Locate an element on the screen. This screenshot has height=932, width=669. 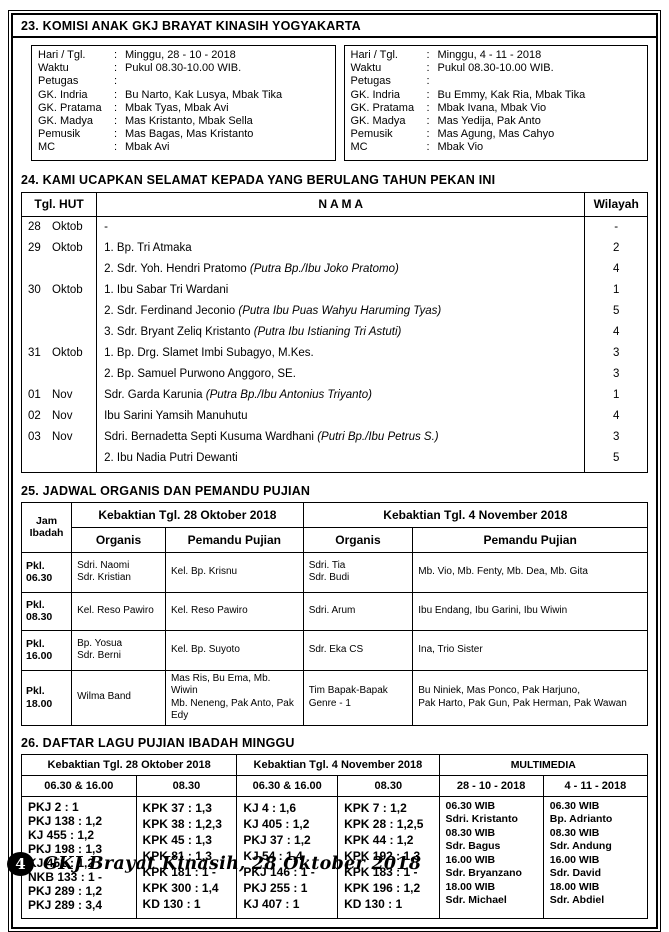
multimedia-entry: 08.30 WIB is located at coordinates (574, 832).